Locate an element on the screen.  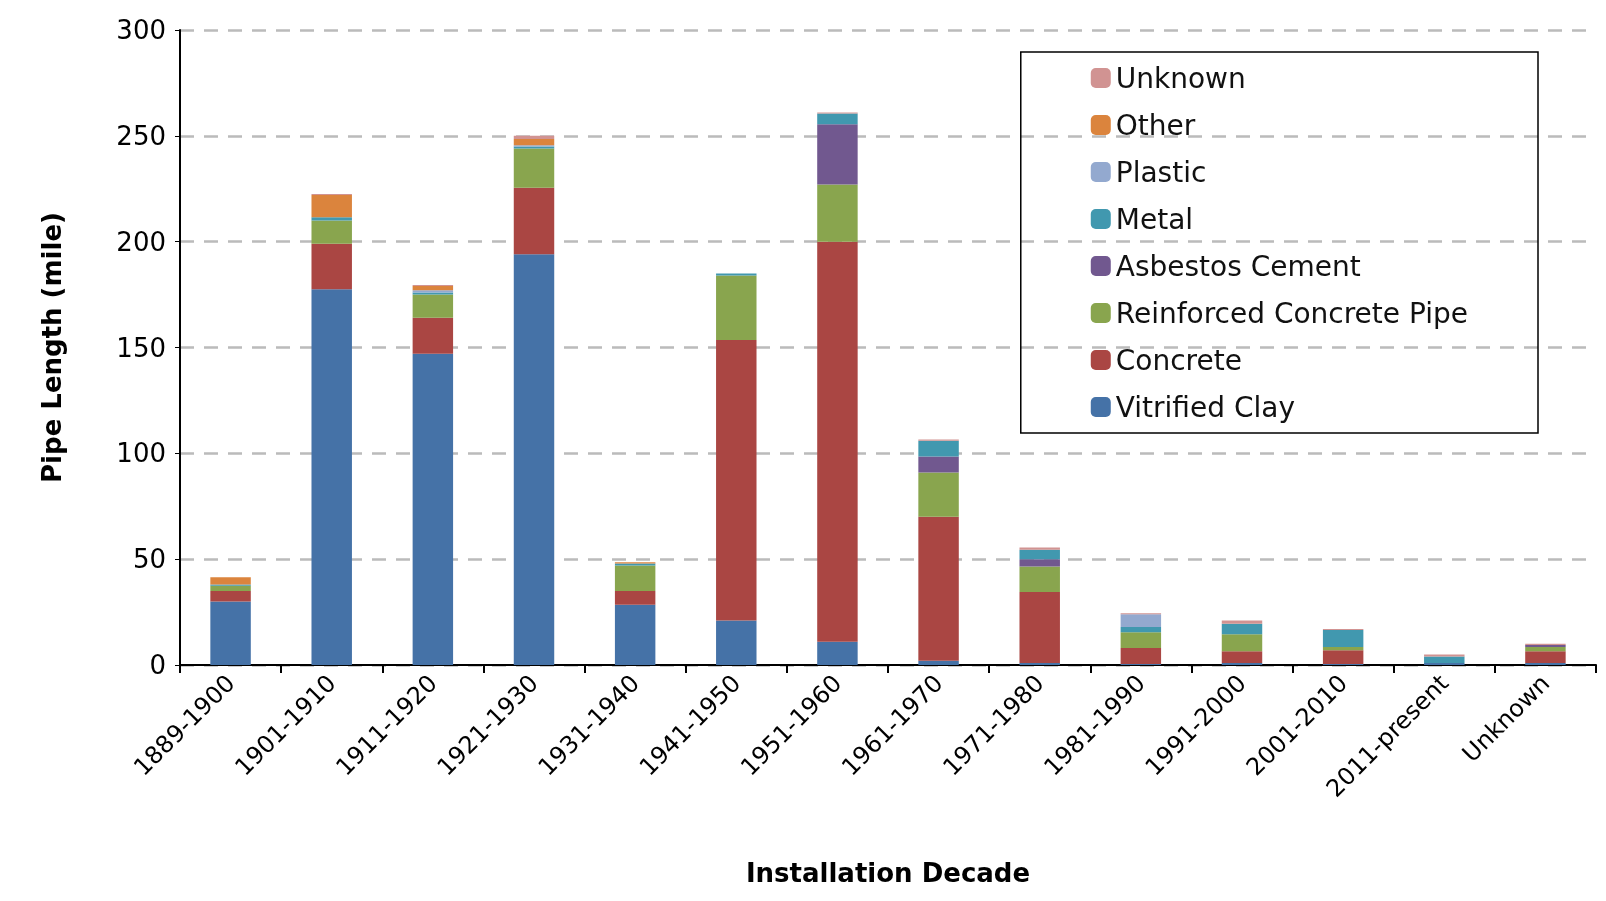
y-tick-label: 50 is located at coordinates (149, 559).